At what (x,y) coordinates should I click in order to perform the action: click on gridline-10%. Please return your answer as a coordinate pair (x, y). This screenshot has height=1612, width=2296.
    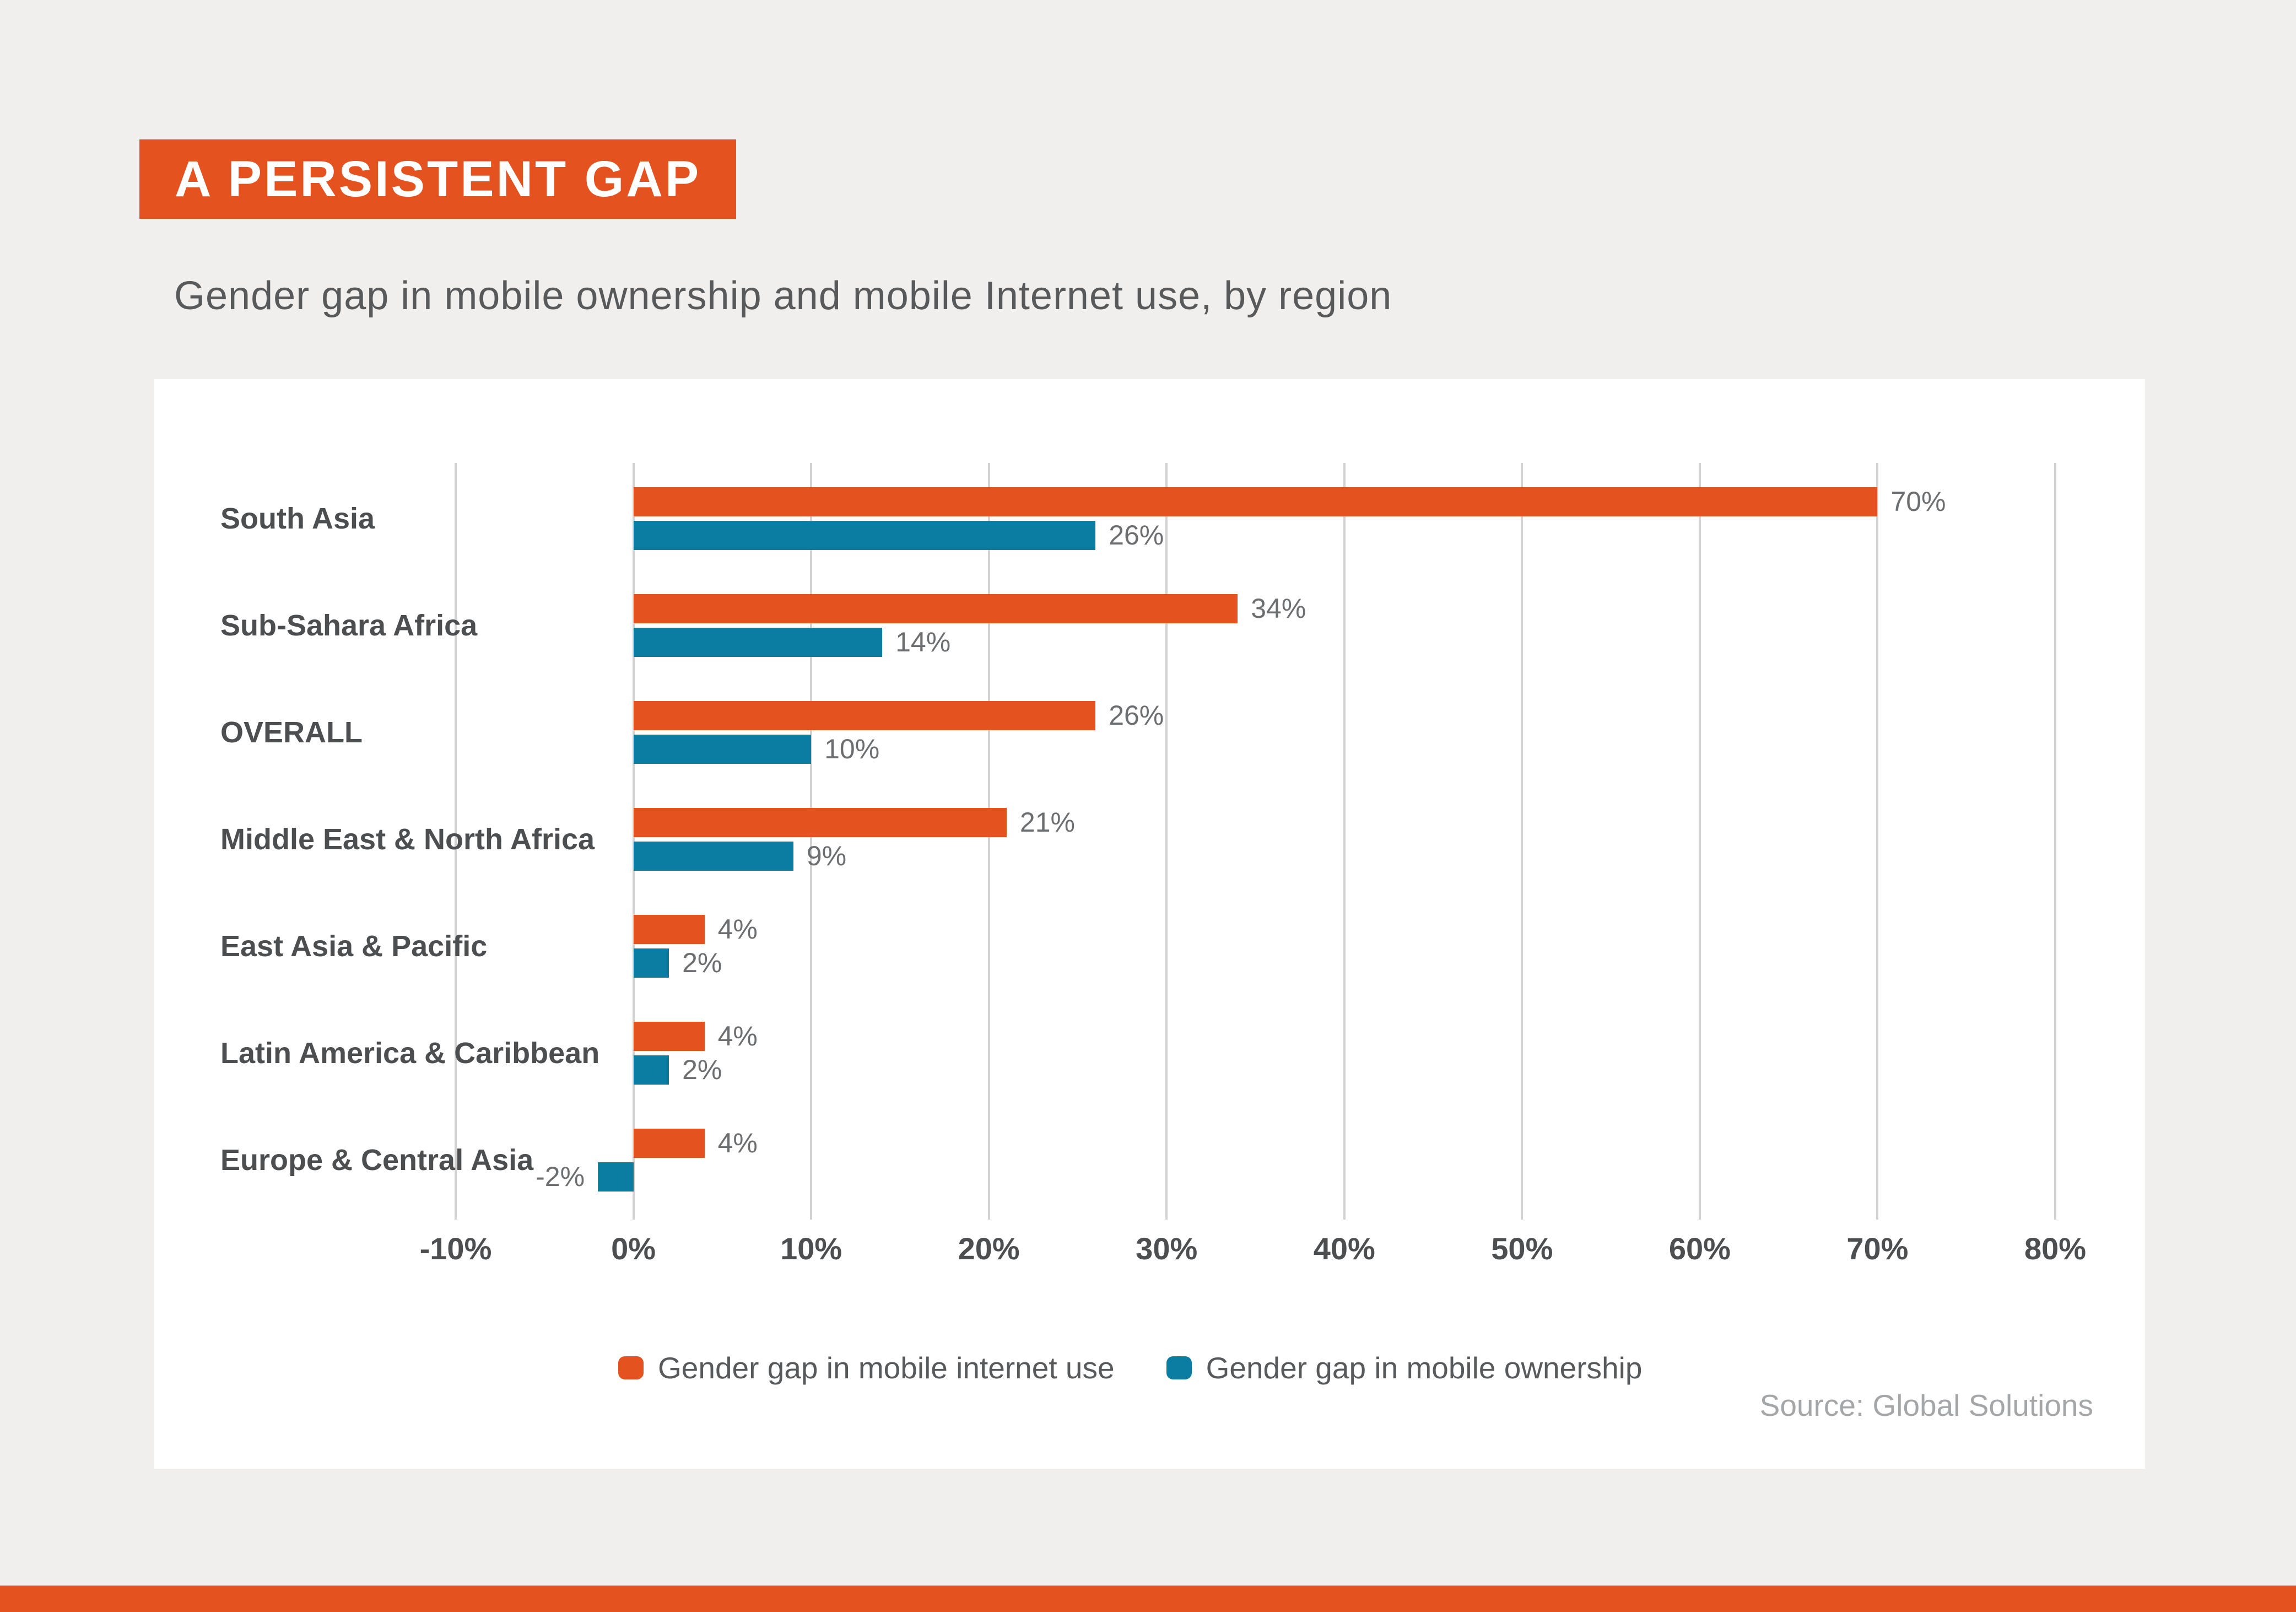
    Looking at the image, I should click on (811, 841).